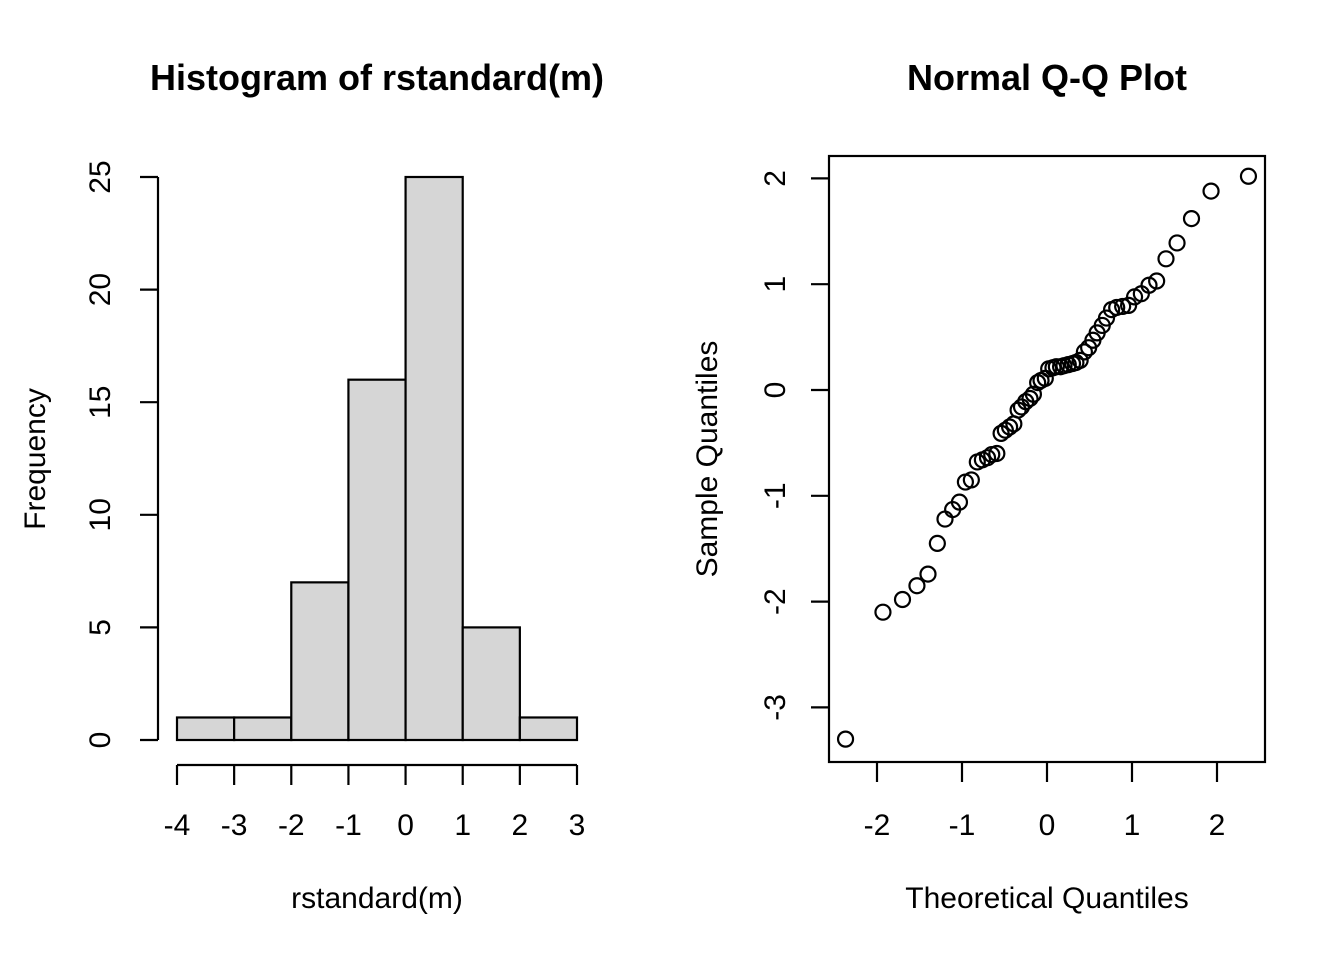 The image size is (1344, 960). I want to click on y-tick-label: 5, so click(100, 627).